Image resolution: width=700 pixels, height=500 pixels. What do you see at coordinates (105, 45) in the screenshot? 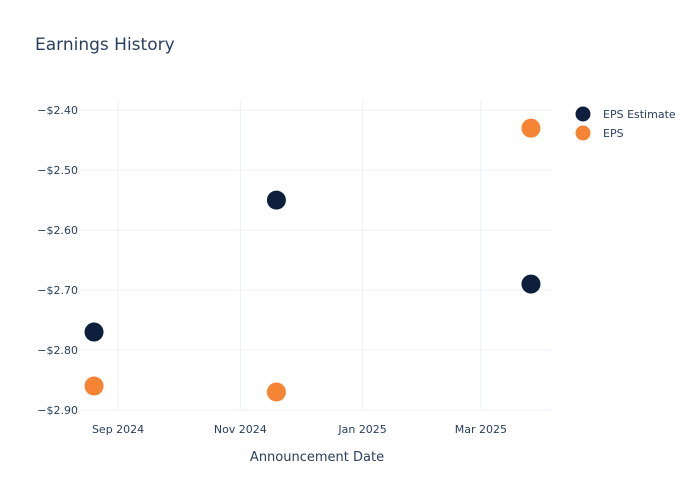
I see `chart-title: Earnings History` at bounding box center [105, 45].